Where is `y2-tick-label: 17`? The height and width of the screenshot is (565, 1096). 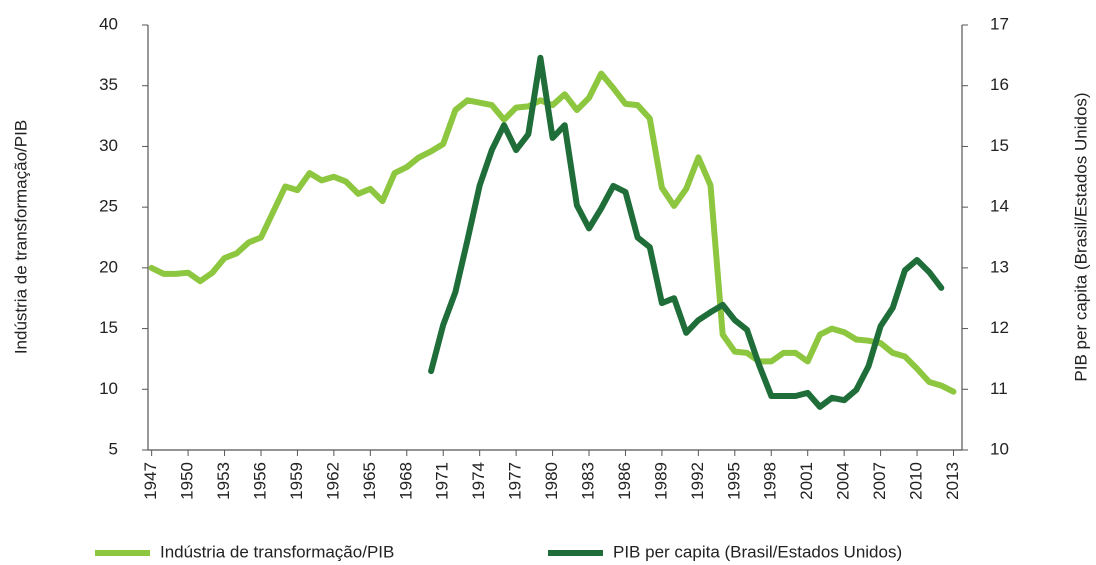
y2-tick-label: 17 is located at coordinates (999, 23).